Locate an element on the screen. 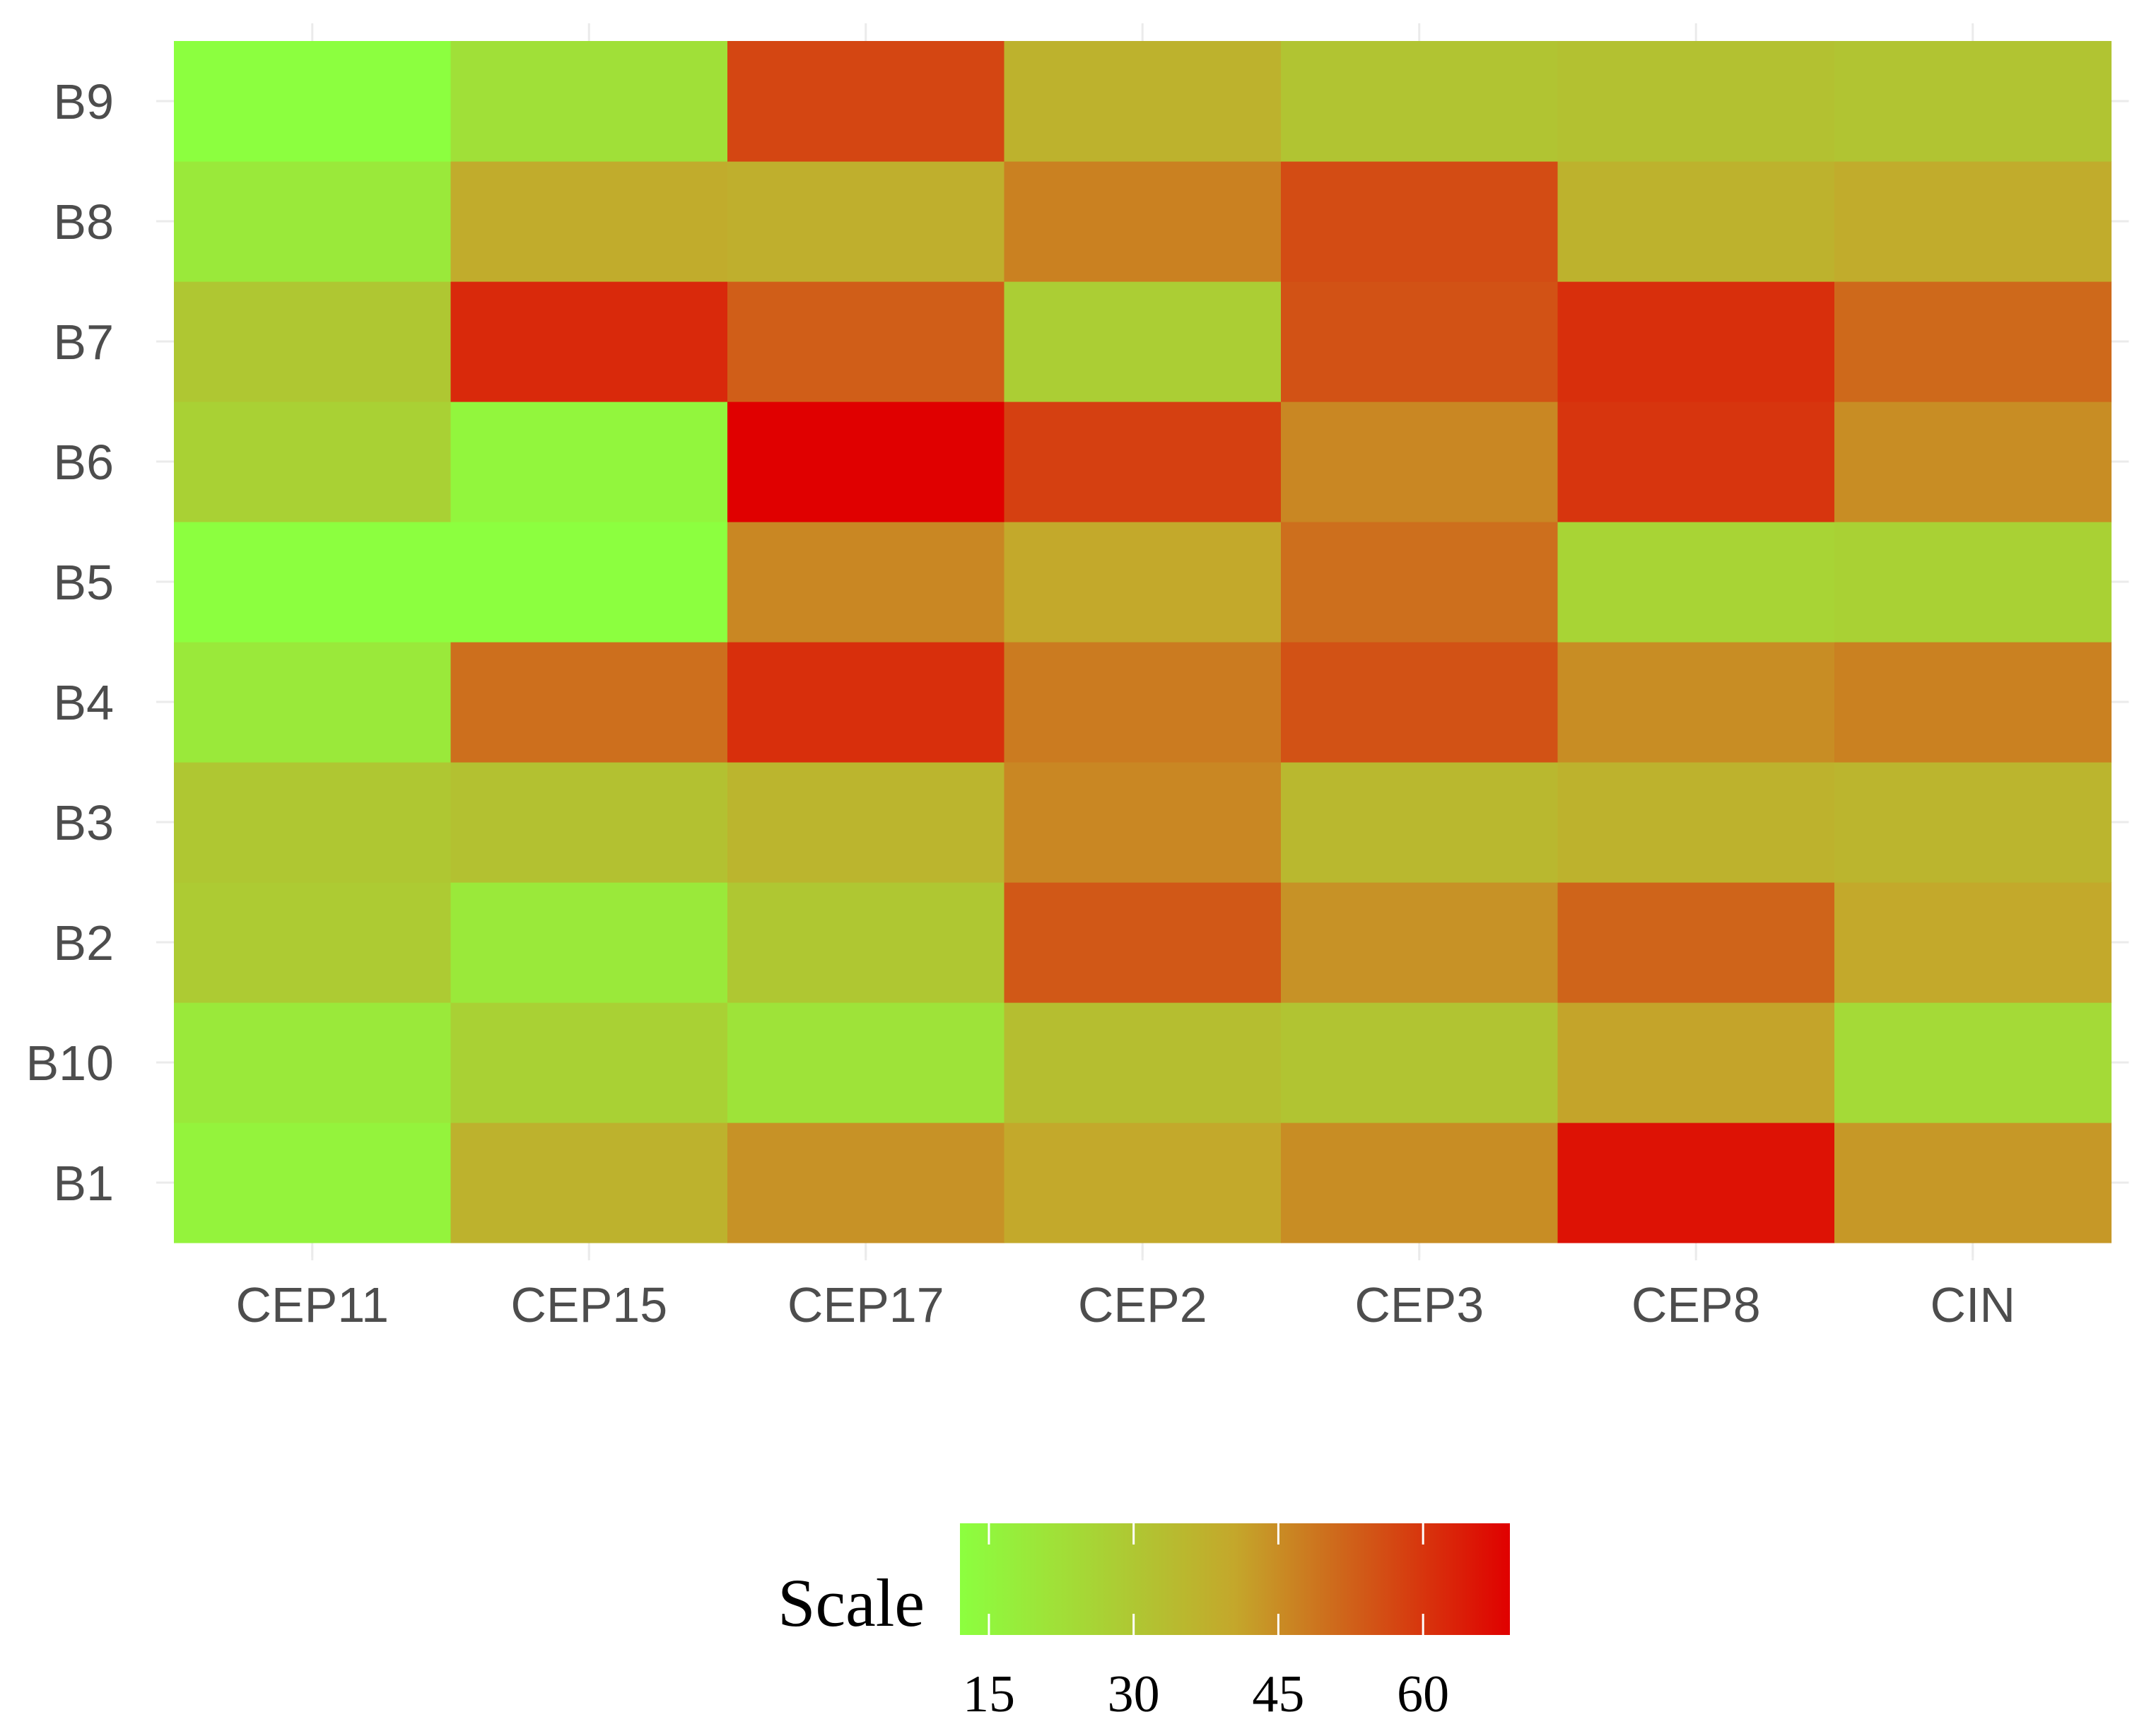 Image resolution: width=2156 pixels, height=1729 pixels. heatmap-cell-B10-CEP3 is located at coordinates (1420, 1062).